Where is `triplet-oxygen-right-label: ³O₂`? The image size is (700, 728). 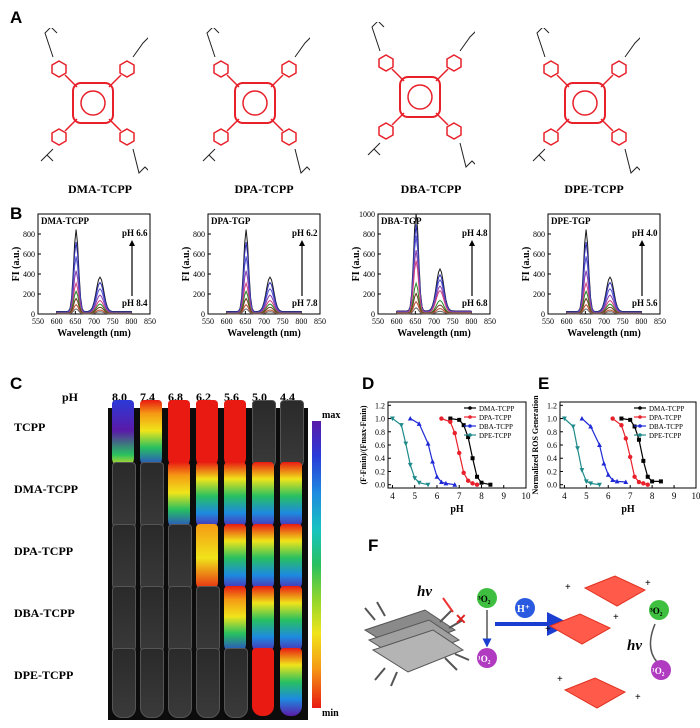 triplet-oxygen-right-label: ³O₂ is located at coordinates (656, 611).